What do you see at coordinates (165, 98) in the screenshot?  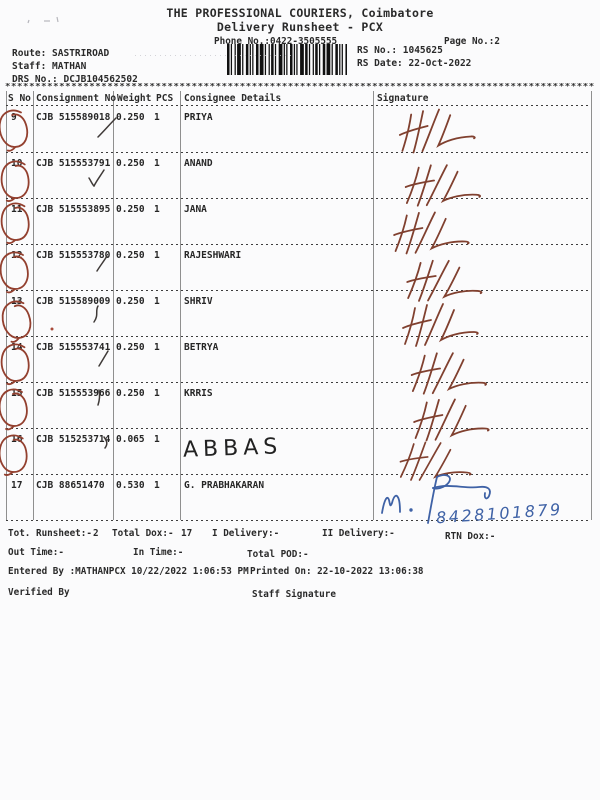 I see `col-header-pcs: PCS` at bounding box center [165, 98].